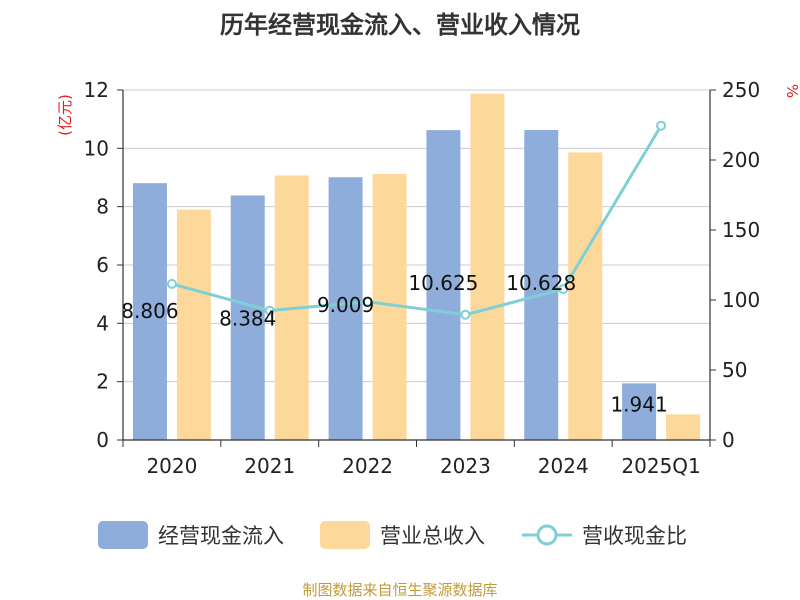 The image size is (800, 600). I want to click on right-tick-label: 150, so click(741, 230).